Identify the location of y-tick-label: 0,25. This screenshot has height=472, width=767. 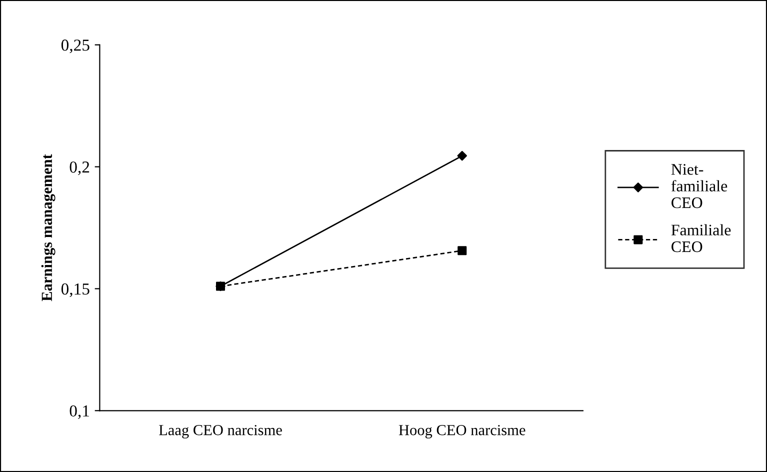
(75, 47).